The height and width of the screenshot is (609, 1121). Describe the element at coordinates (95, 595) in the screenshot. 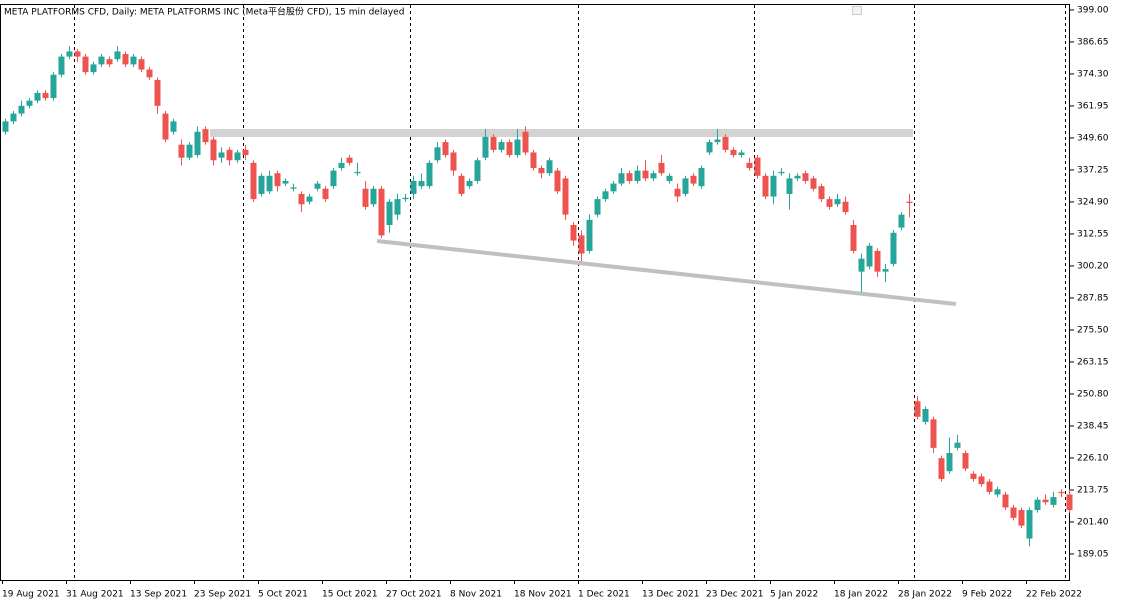

I see `x-tick-label: 31 Aug 2021` at that location.